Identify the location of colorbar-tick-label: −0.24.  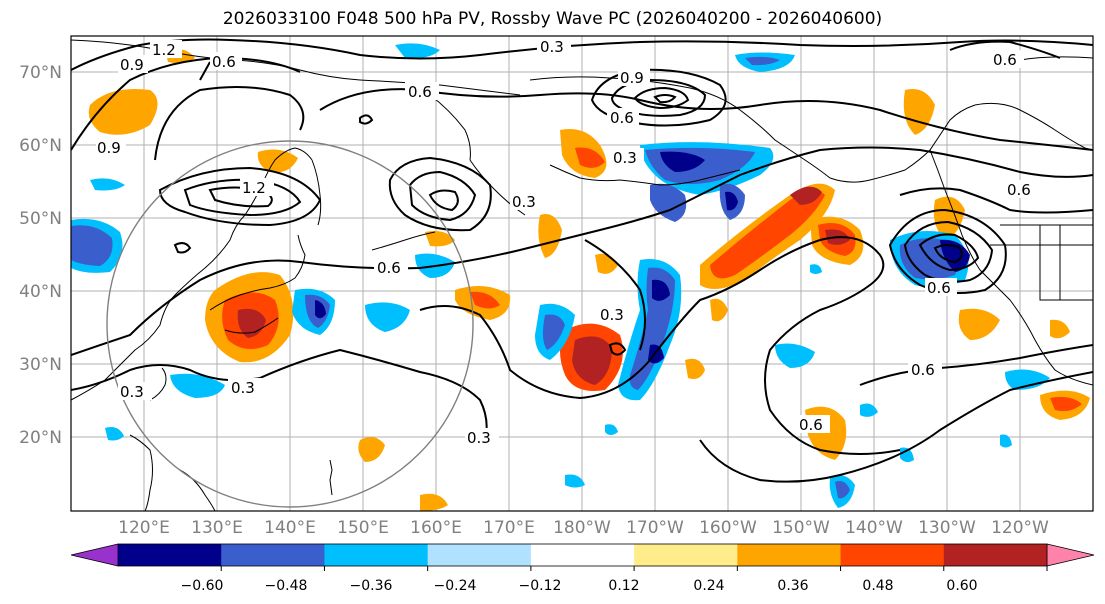
(455, 586).